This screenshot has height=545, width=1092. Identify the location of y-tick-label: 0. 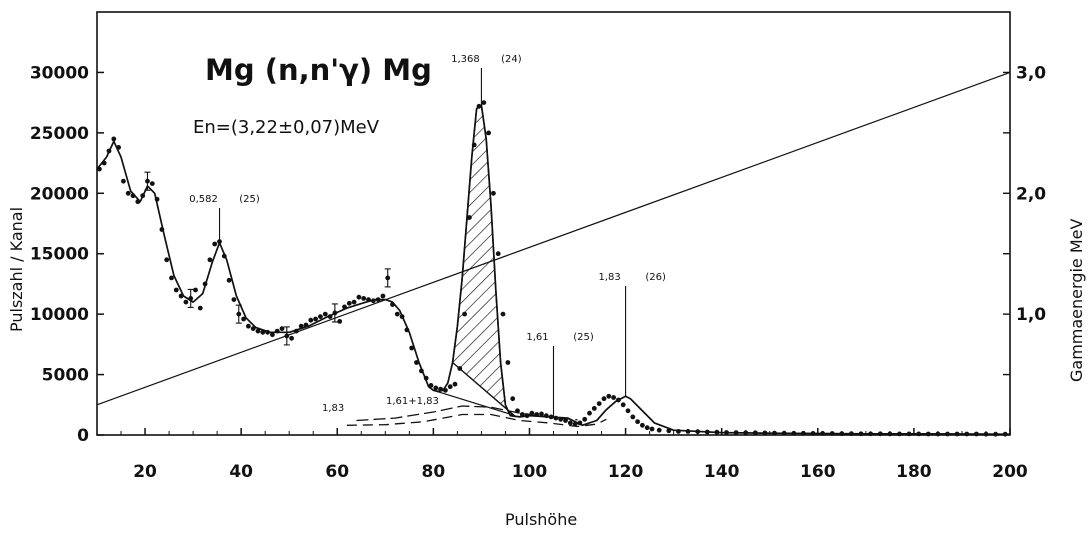
(83, 436).